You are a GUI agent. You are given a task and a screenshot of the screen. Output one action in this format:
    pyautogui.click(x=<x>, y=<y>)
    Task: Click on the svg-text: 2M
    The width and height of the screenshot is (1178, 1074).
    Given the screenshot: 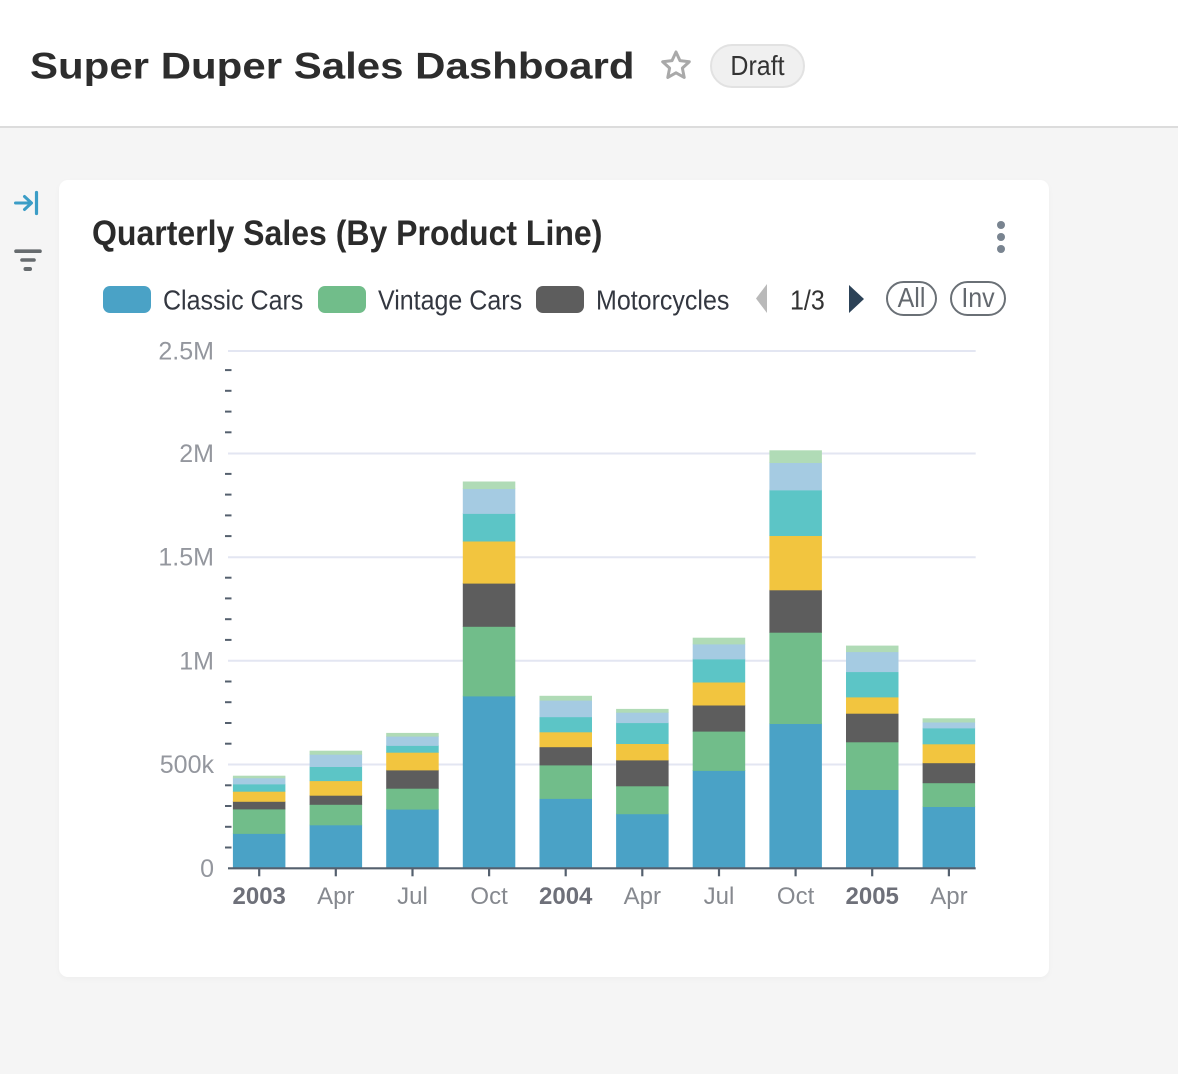 What is the action you would take?
    pyautogui.click(x=196, y=454)
    